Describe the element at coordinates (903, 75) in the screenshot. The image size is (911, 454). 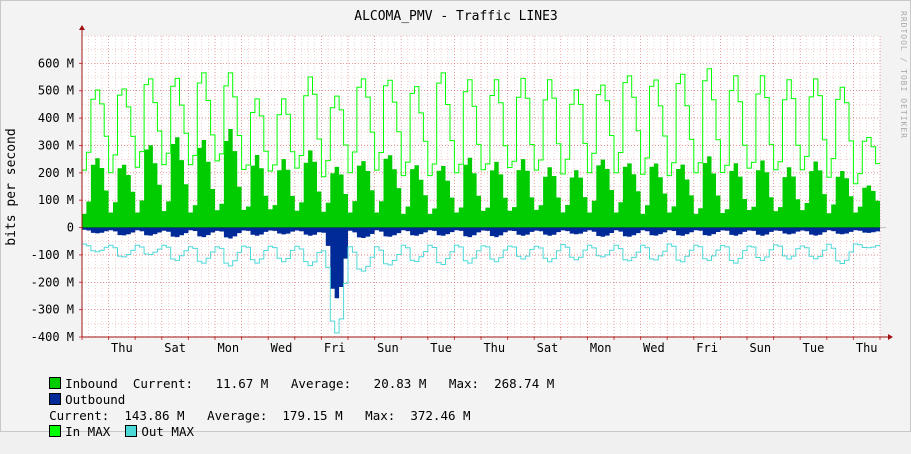
I see `rrdtool-watermark: RRDTOOL / TOBI OETIKER` at that location.